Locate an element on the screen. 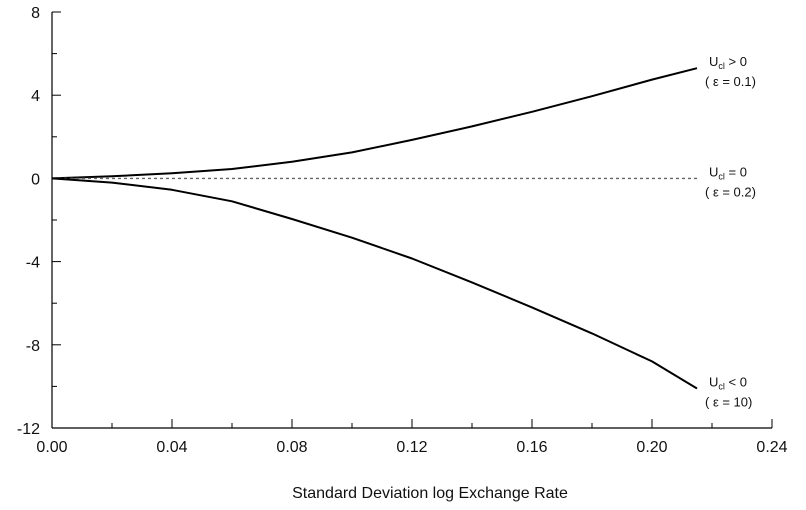 This screenshot has height=510, width=806. x-tick-label: 0.00 is located at coordinates (51, 447).